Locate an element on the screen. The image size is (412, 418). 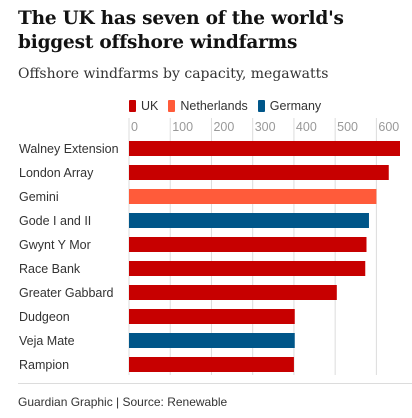
category-label: Veja Mate is located at coordinates (47, 341).